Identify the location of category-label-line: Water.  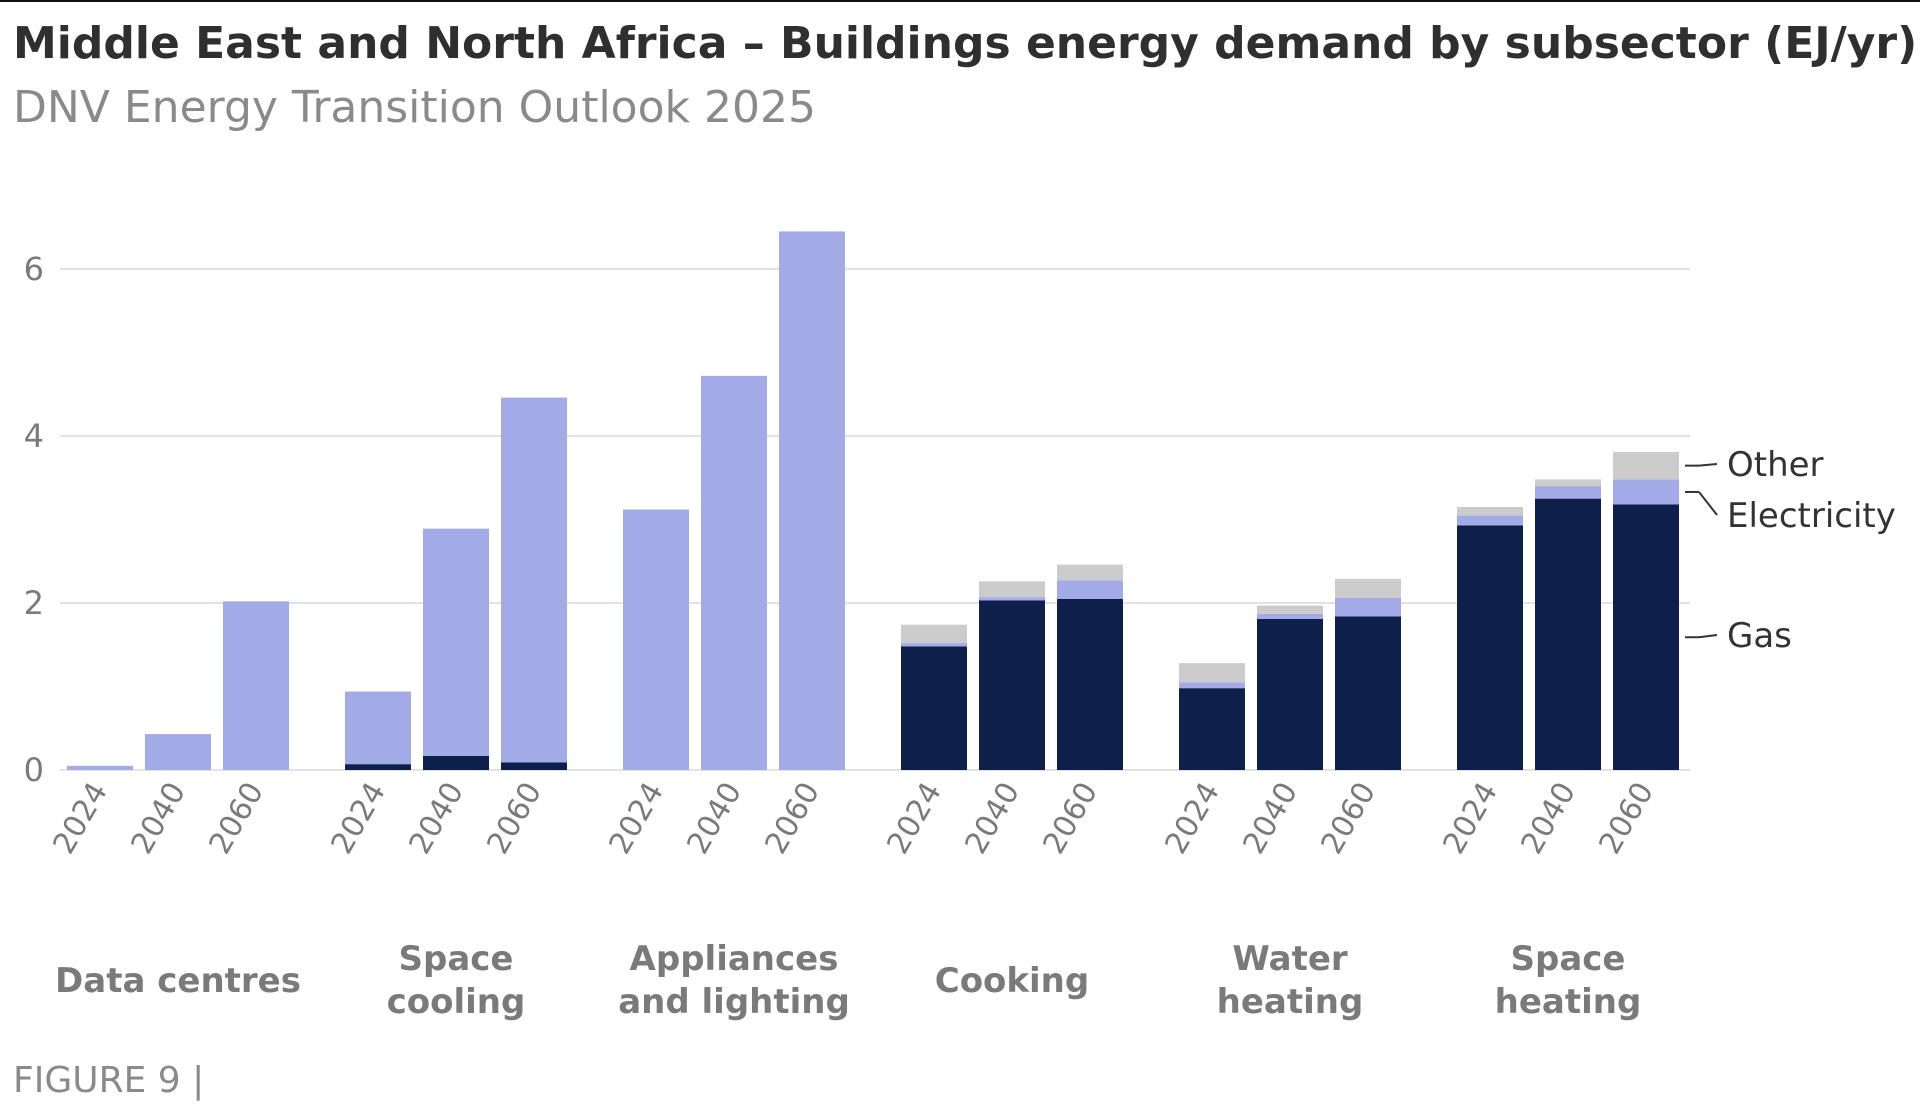
(1290, 959).